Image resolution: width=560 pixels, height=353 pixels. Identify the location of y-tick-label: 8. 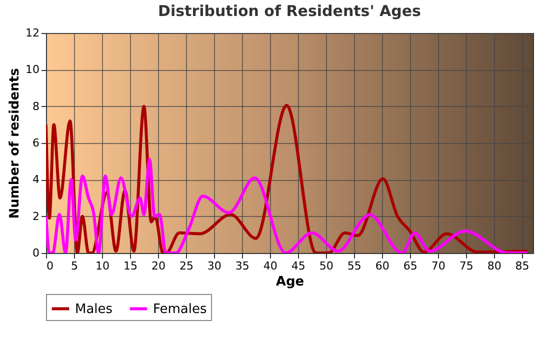
(36, 106).